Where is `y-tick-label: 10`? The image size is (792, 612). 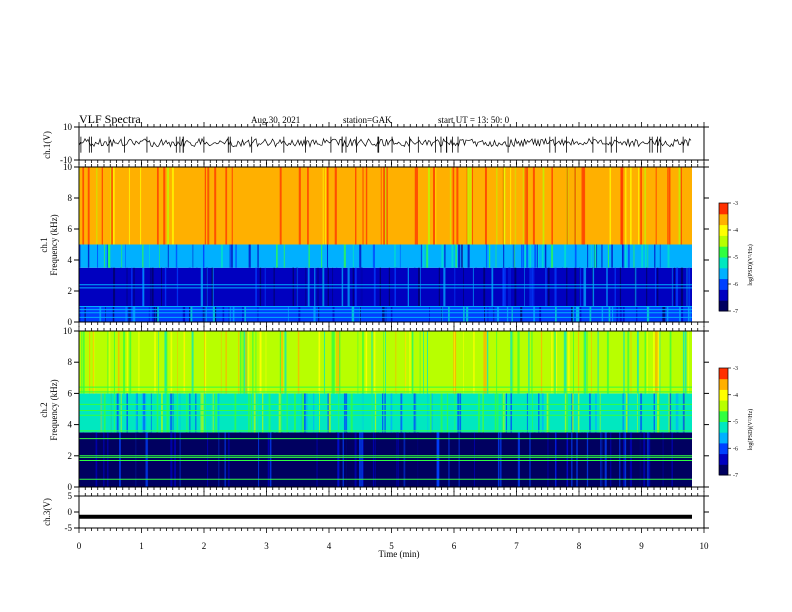
y-tick-label: 10 is located at coordinates (68, 167).